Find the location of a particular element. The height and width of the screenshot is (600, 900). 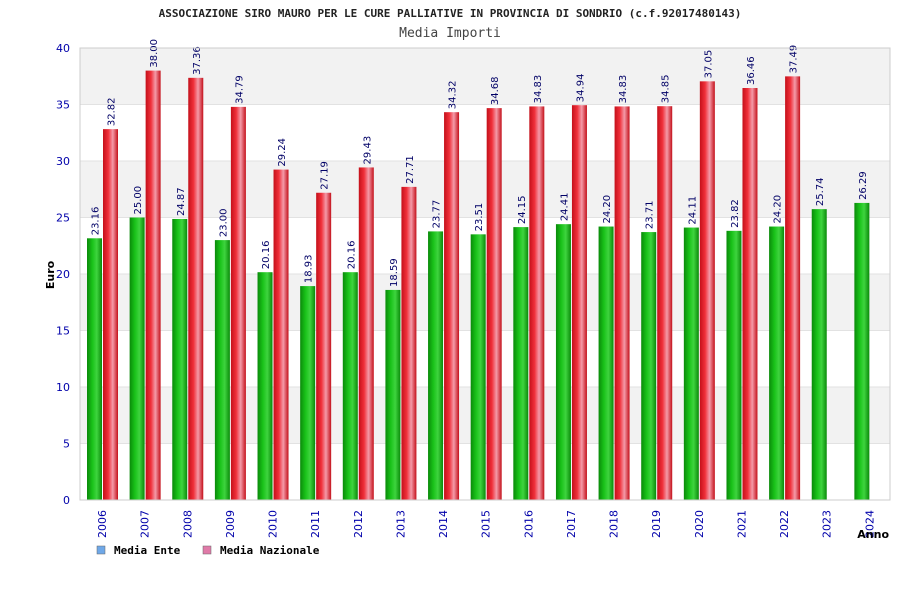

value-label-media-ente: 24.41 is located at coordinates (564, 207).